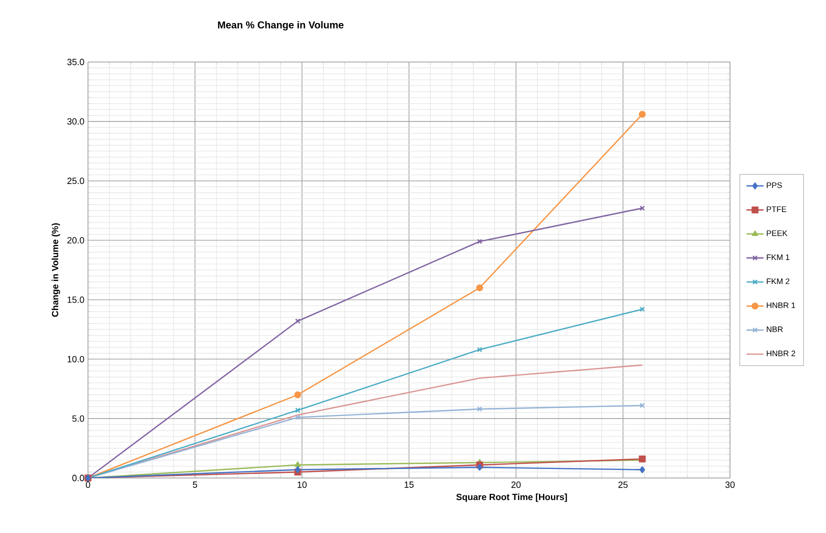 This screenshot has height=533, width=826. I want to click on legend-label: HNBR 1, so click(781, 305).